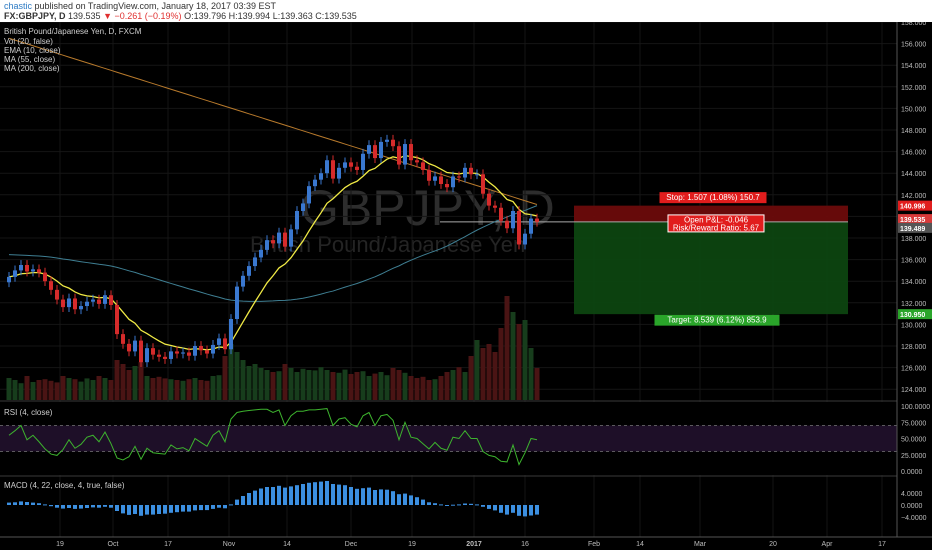 The image size is (932, 555). Describe the element at coordinates (913, 282) in the screenshot. I see `price-tick-5: 134.000` at that location.